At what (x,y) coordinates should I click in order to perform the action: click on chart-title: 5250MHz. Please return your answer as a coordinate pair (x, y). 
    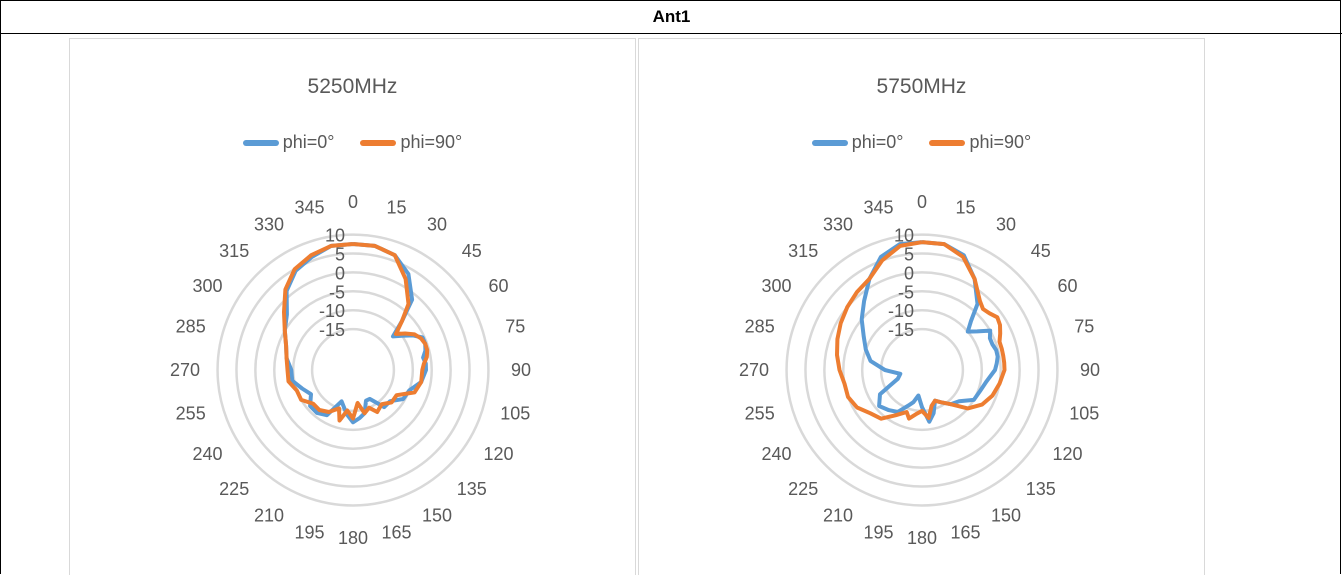
    Looking at the image, I should click on (352, 86).